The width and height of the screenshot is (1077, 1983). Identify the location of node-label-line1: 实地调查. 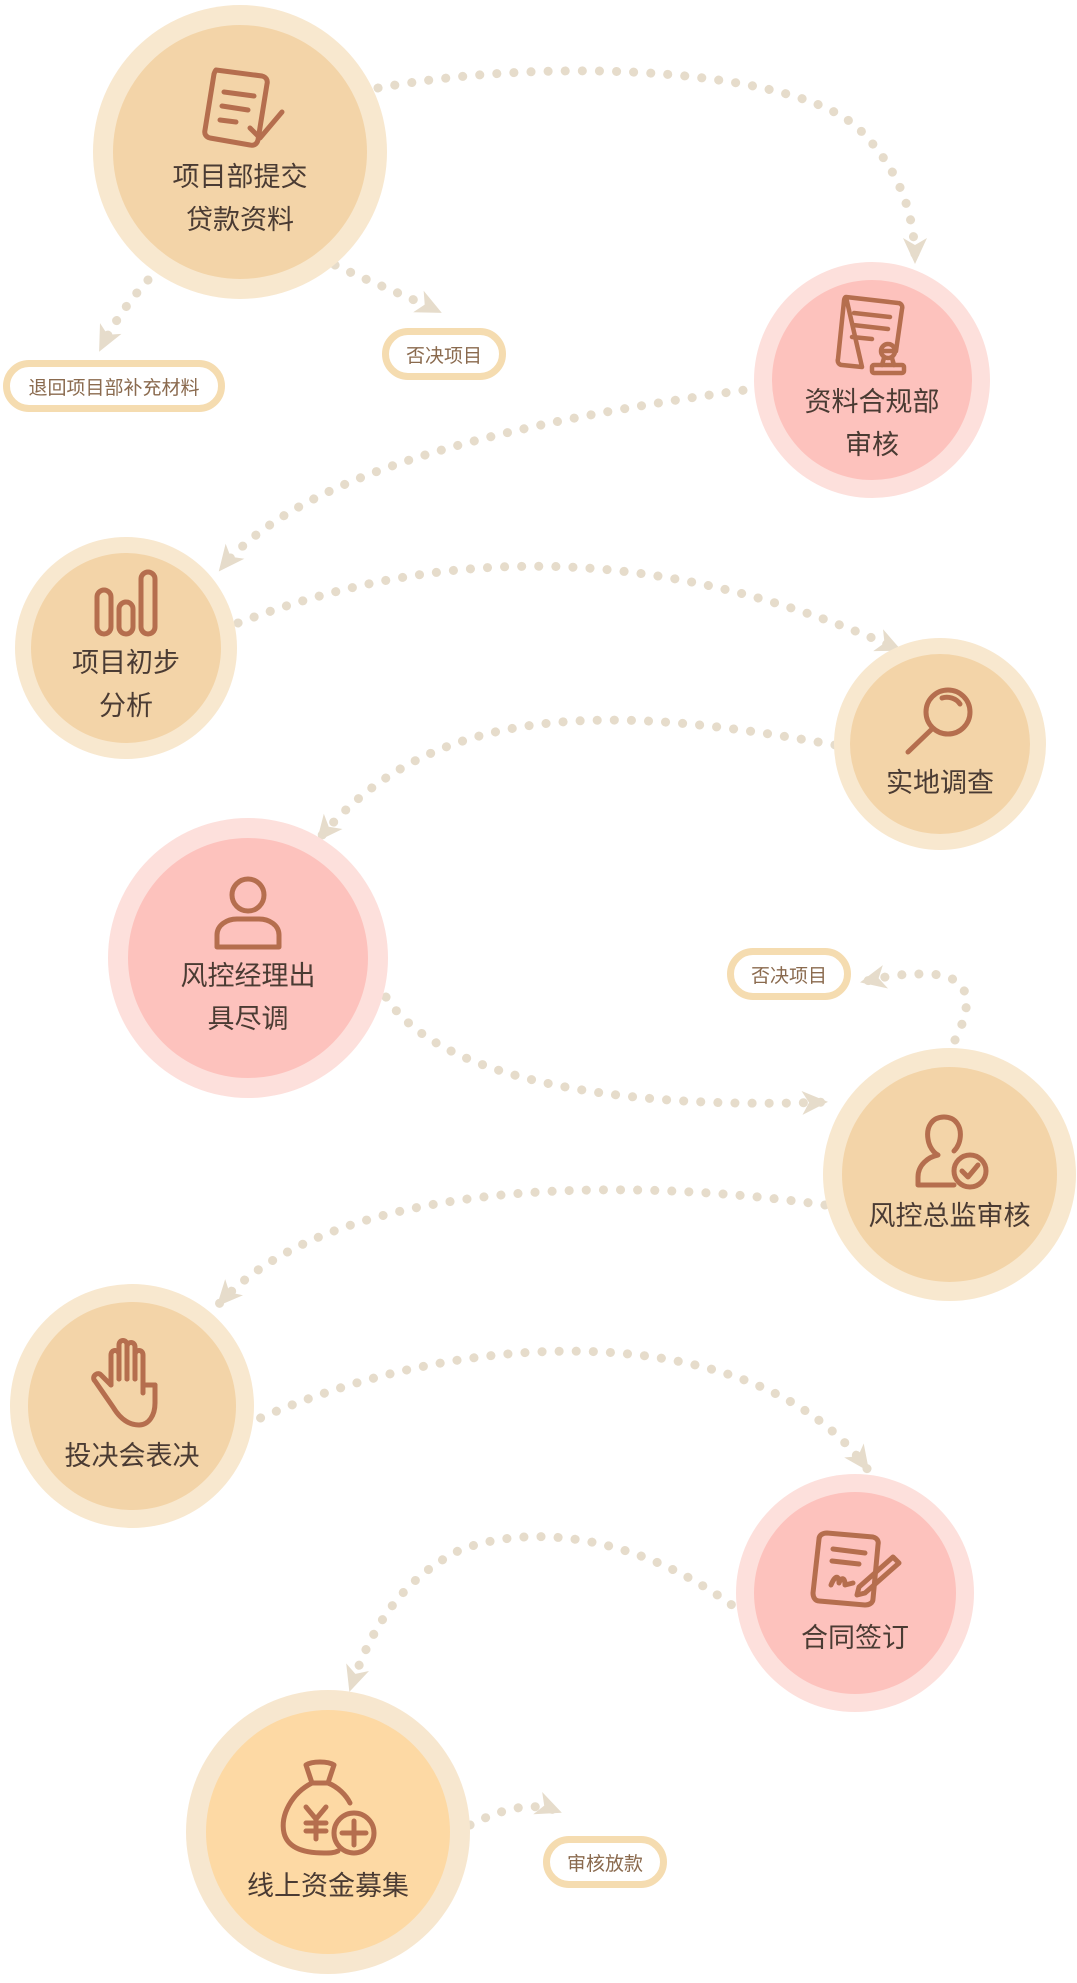
(940, 783).